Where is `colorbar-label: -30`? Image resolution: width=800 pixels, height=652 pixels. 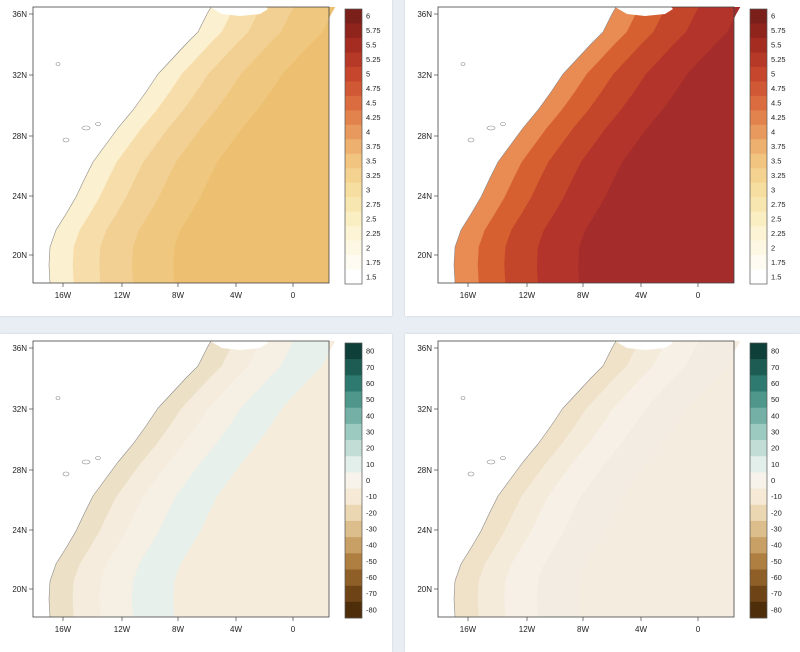 colorbar-label: -30 is located at coordinates (371, 529).